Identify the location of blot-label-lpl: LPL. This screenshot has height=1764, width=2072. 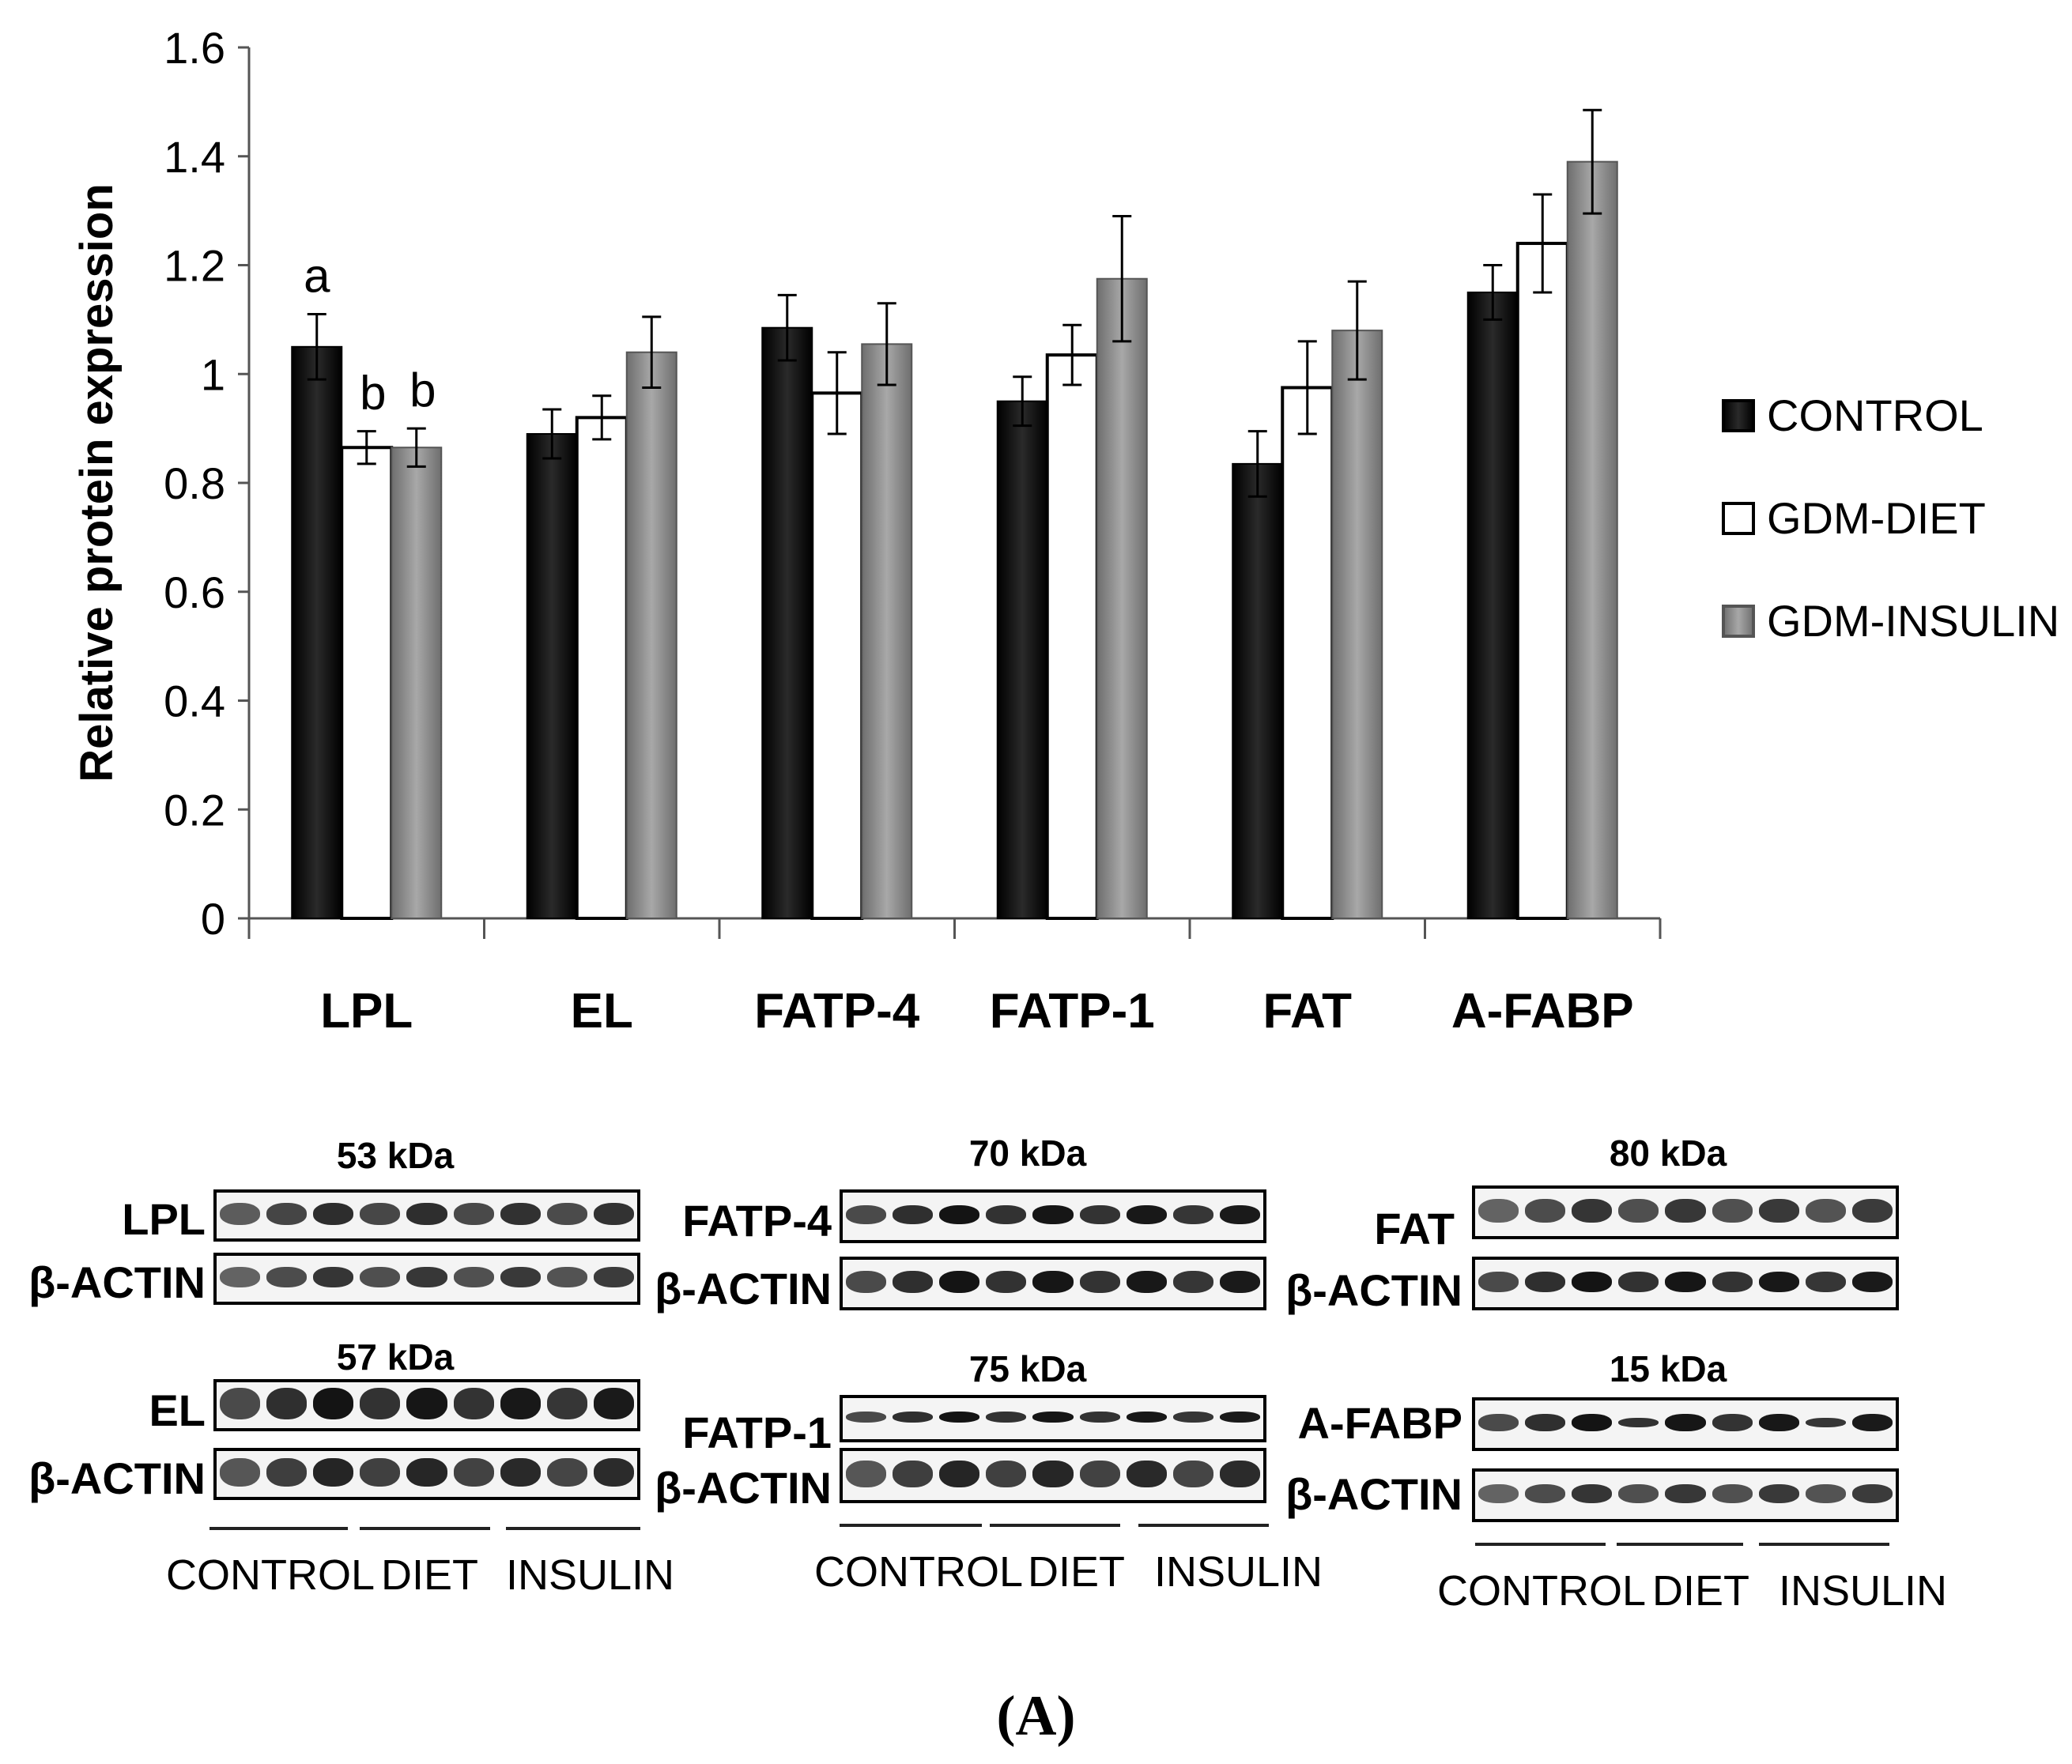
(164, 1219).